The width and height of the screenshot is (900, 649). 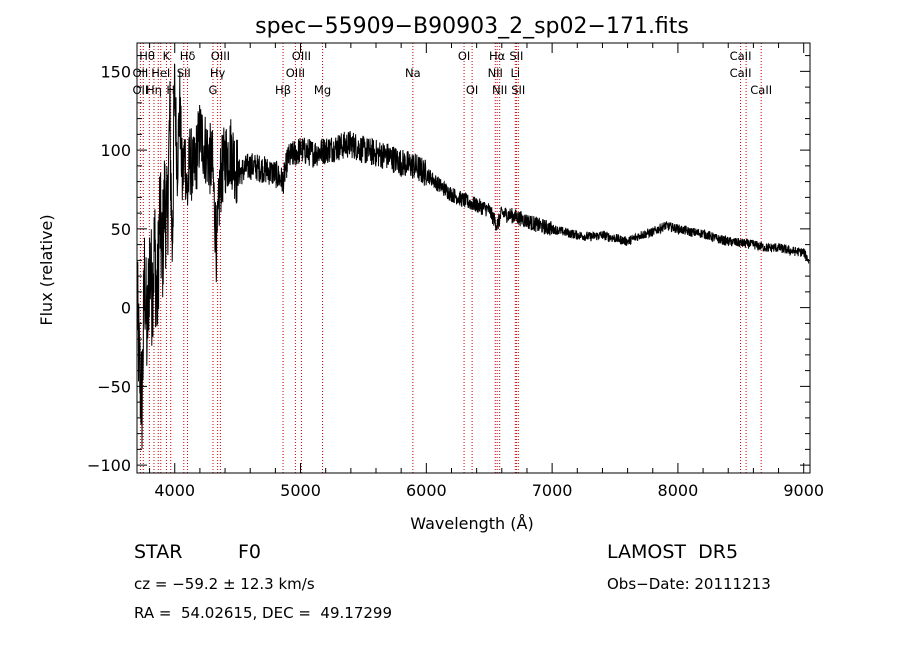 What do you see at coordinates (114, 386) in the screenshot?
I see `y-tick-label: −50` at bounding box center [114, 386].